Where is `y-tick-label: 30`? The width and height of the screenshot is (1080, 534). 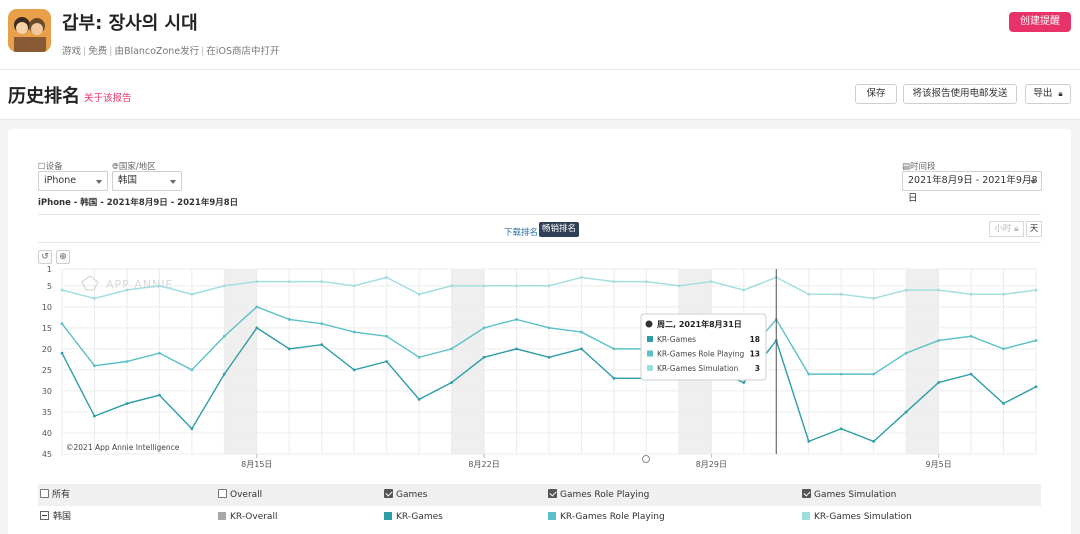 y-tick-label: 30 is located at coordinates (47, 391).